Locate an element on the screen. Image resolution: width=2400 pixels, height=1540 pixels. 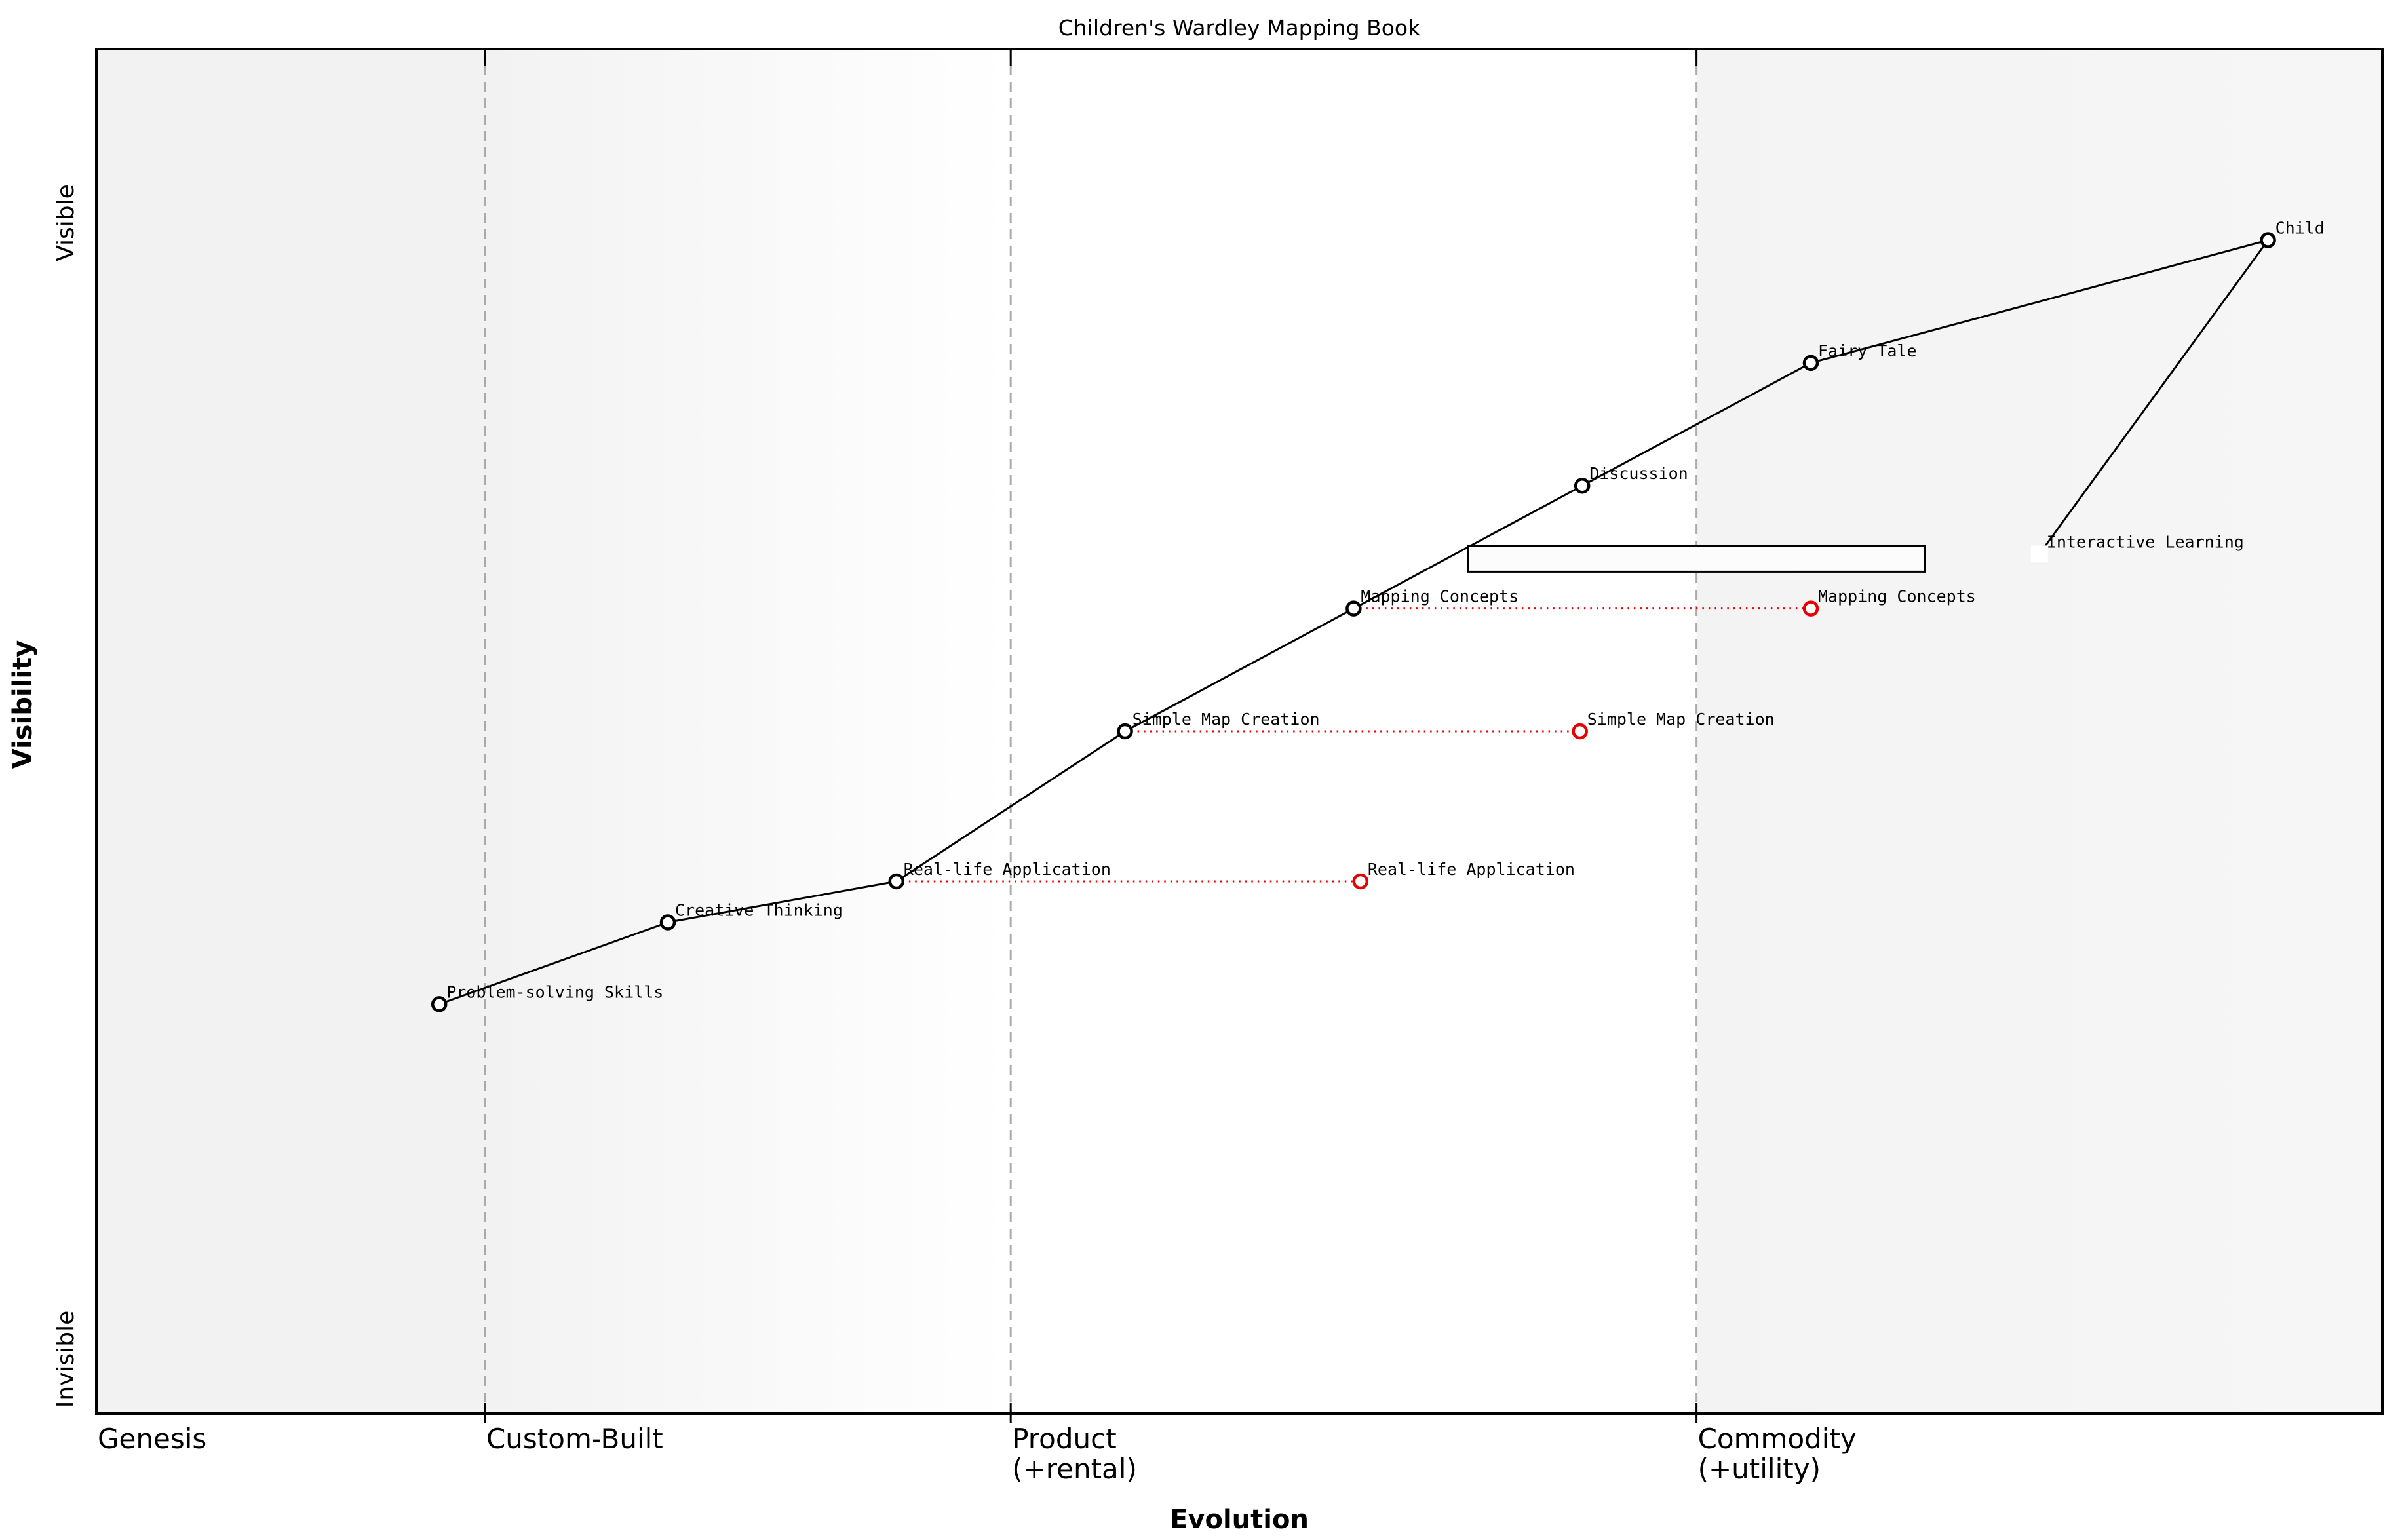
node-label-fairy-tale: Fairy Tale is located at coordinates (1867, 350).